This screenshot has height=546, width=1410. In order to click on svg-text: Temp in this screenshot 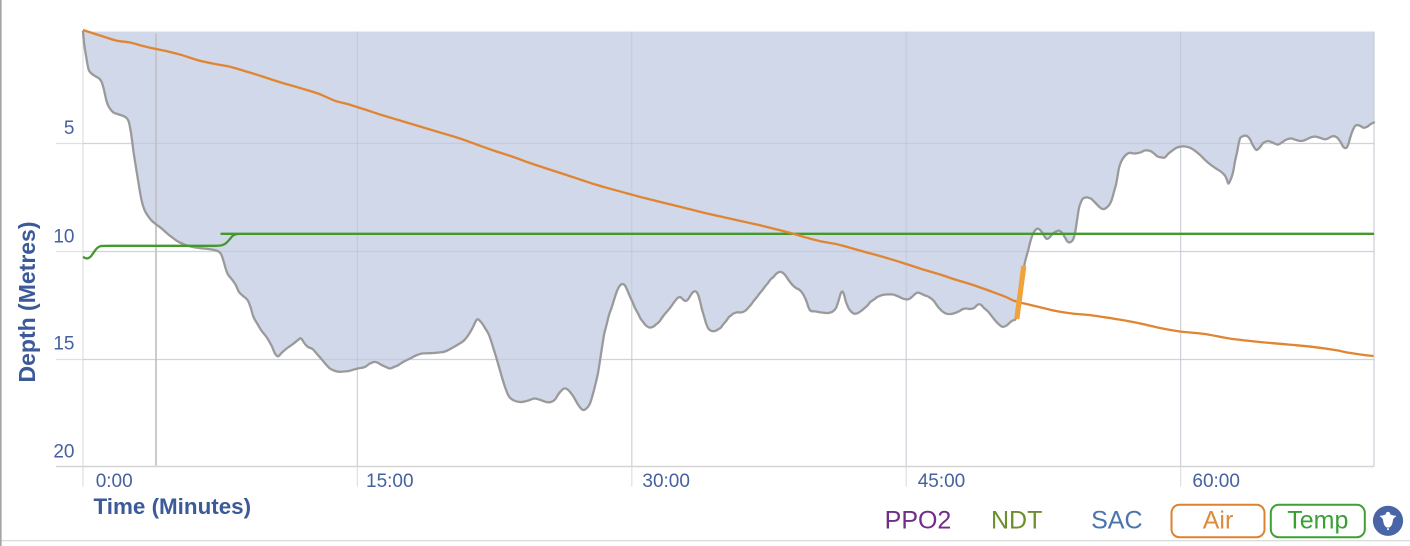, I will do `click(1317, 521)`.